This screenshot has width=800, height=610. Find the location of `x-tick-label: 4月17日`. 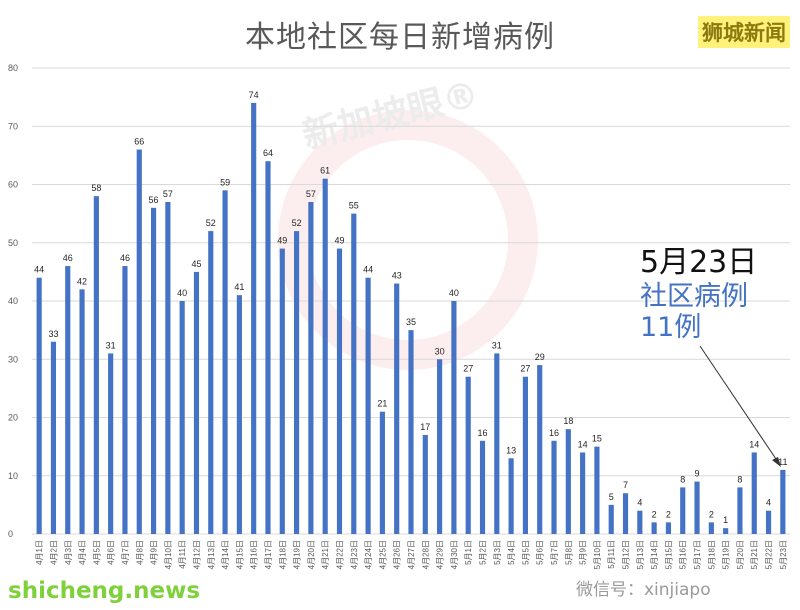

x-tick-label: 4月17日 is located at coordinates (268, 554).